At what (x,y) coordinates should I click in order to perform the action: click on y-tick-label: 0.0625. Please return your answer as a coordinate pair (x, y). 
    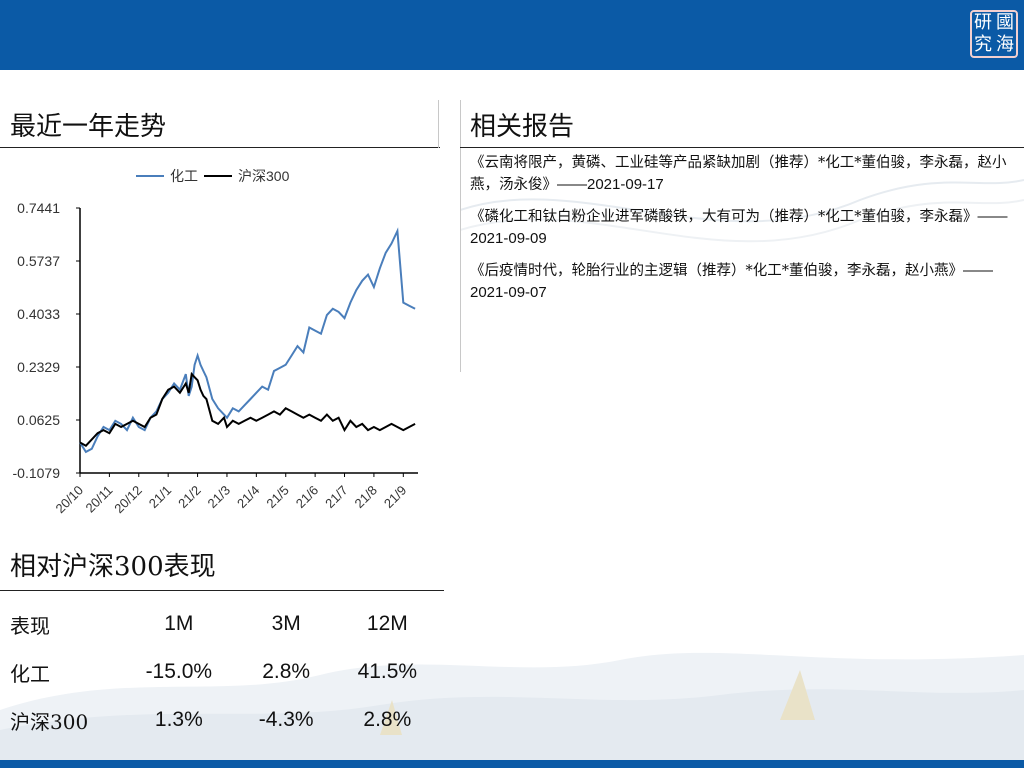
    Looking at the image, I should click on (38, 420).